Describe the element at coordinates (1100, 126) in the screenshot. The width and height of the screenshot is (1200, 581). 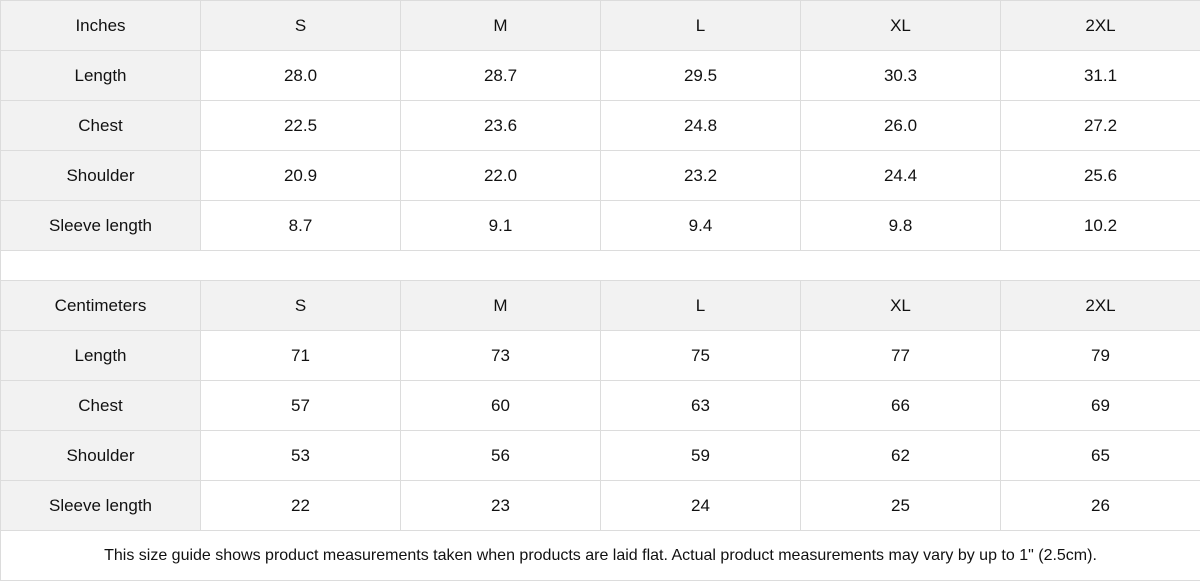
I see `measurement-value: 27.2` at that location.